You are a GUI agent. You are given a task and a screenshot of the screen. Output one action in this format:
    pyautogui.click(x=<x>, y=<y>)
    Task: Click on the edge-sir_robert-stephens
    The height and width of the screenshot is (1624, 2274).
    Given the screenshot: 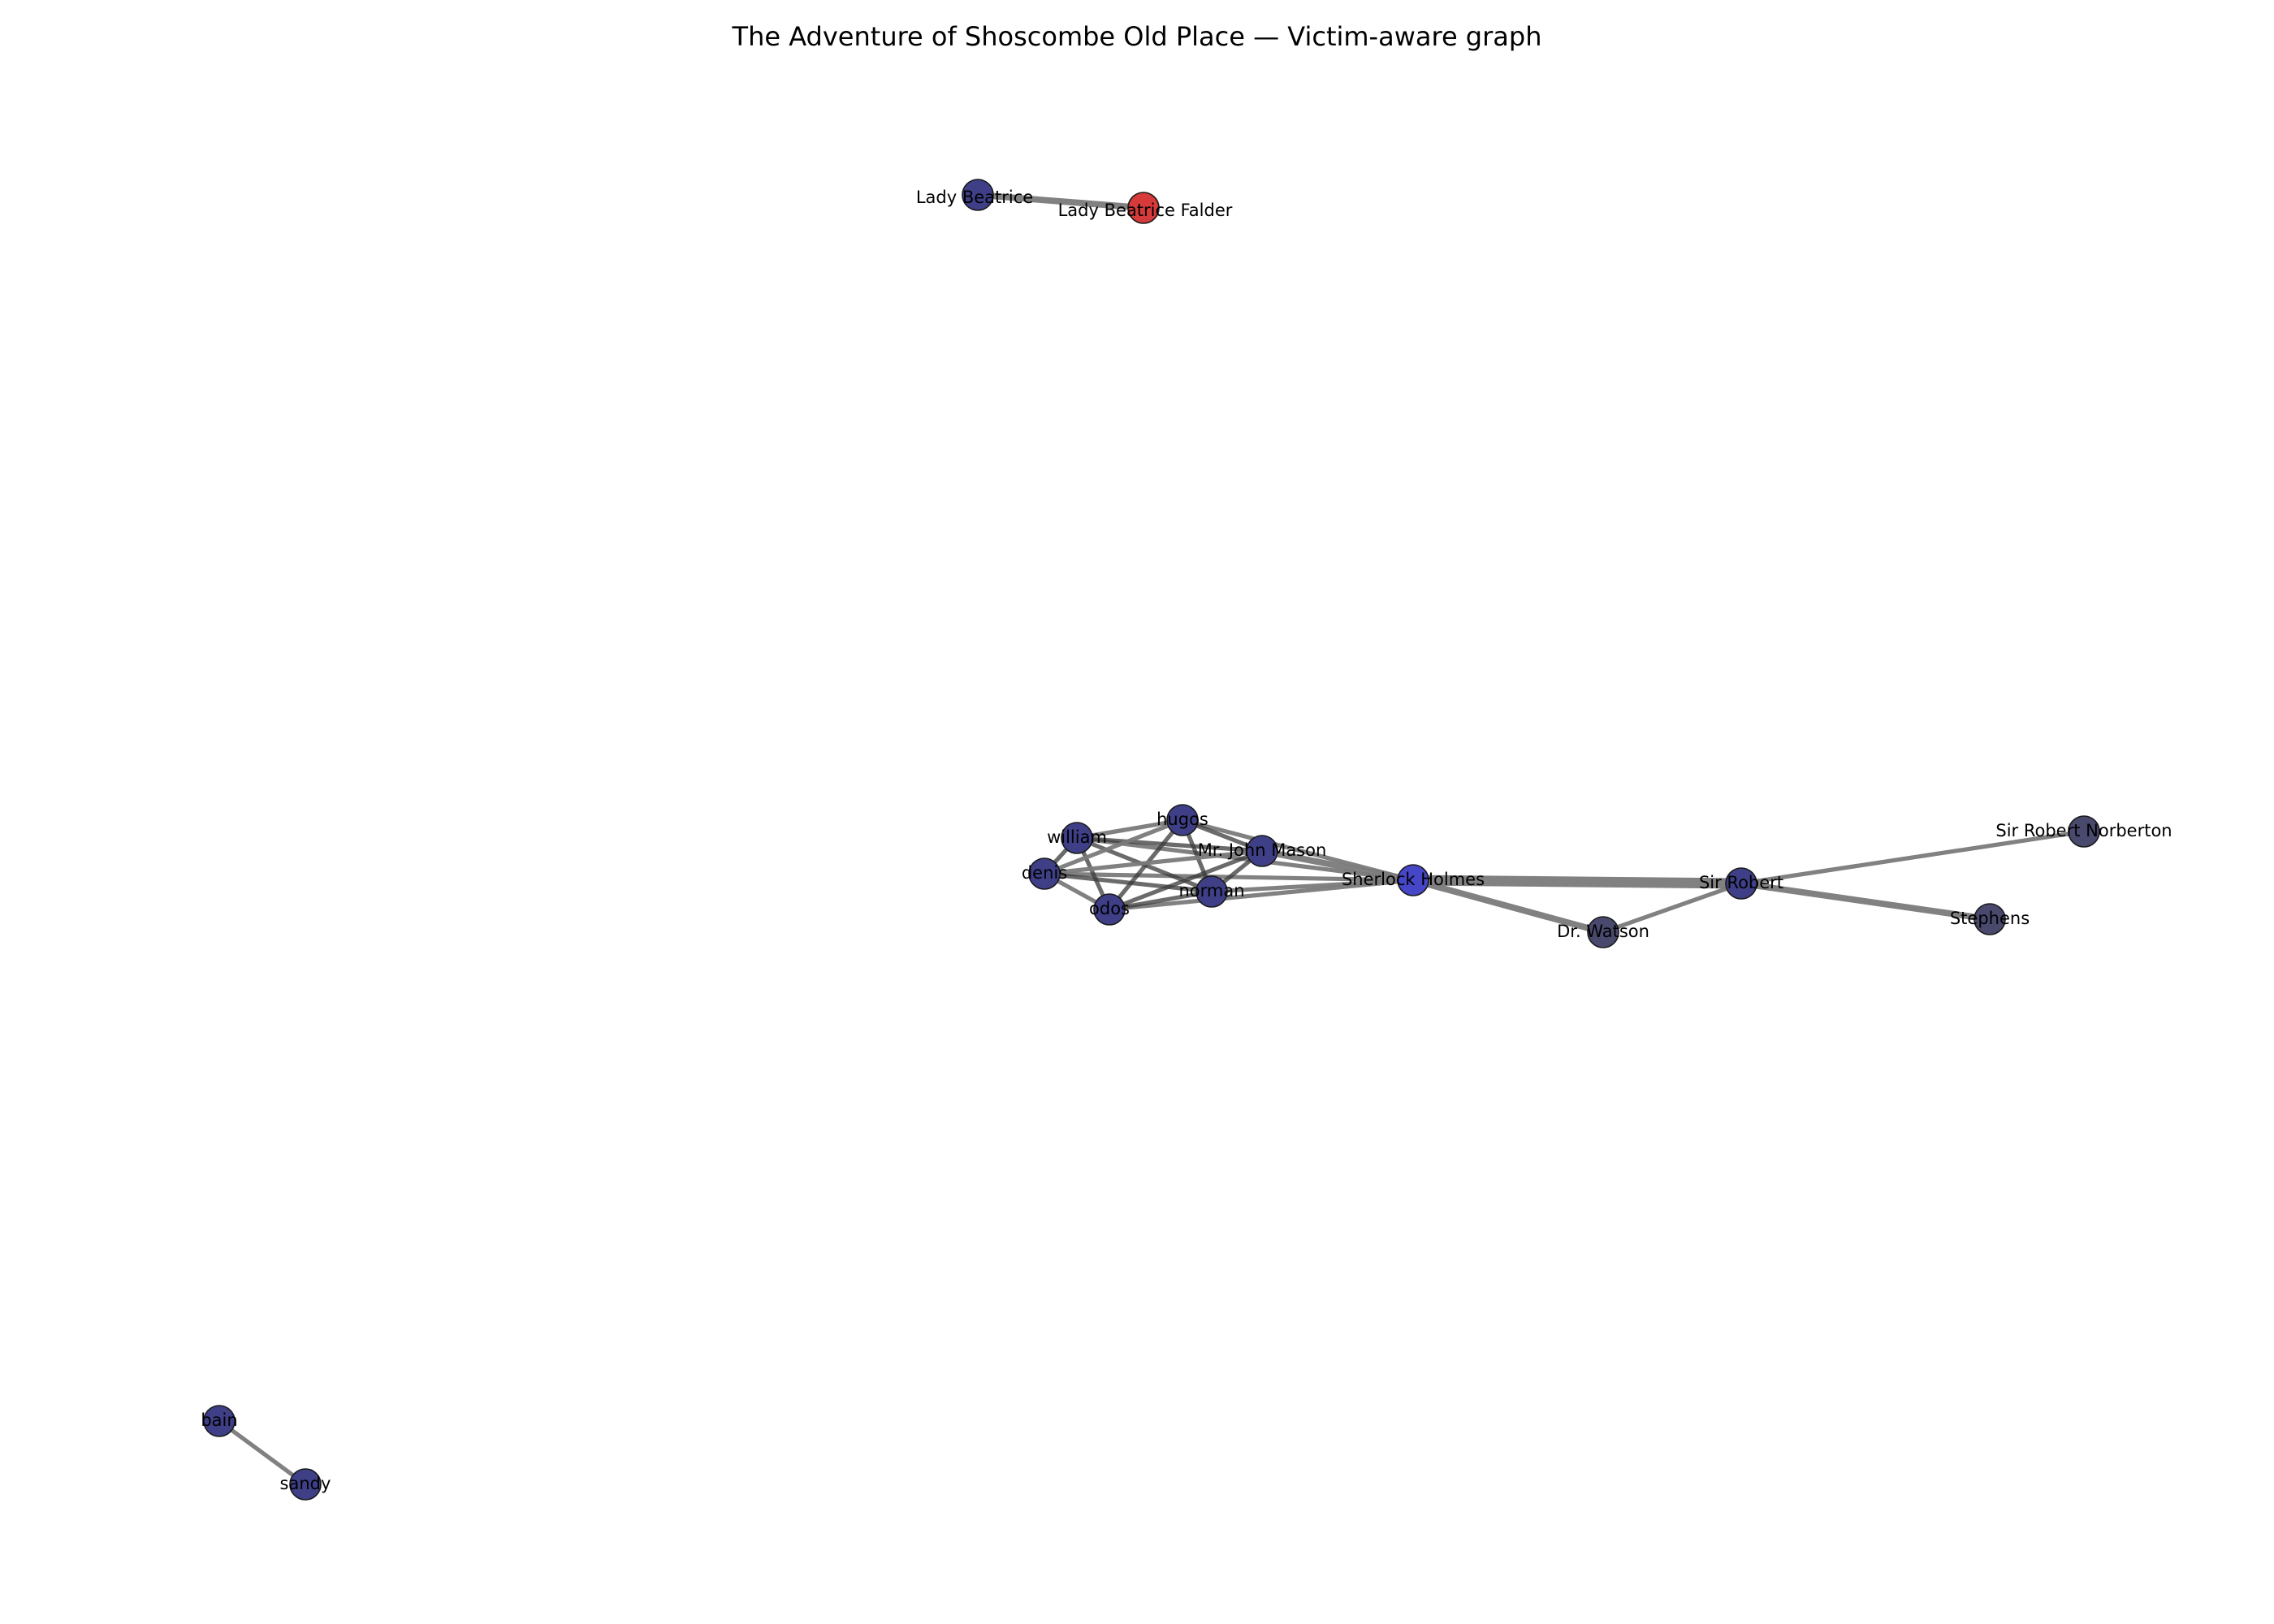 What is the action you would take?
    pyautogui.click(x=1865, y=901)
    